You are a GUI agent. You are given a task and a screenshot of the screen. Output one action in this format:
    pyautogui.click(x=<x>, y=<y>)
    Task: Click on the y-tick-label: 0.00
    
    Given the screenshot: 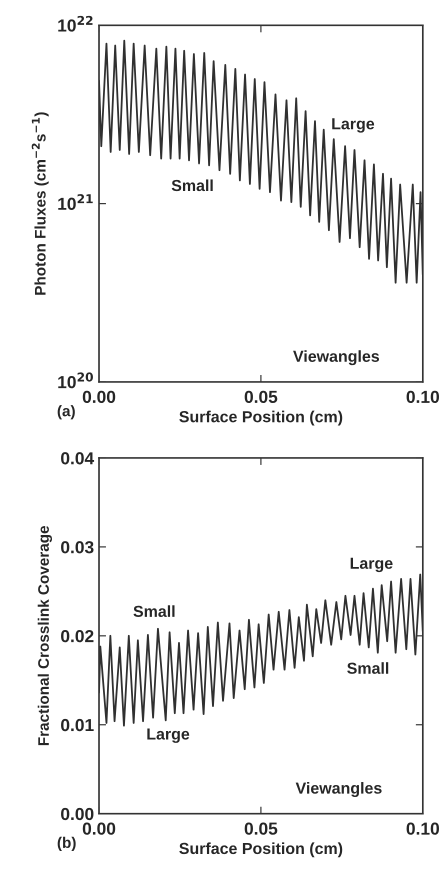 What is the action you would take?
    pyautogui.click(x=77, y=814)
    